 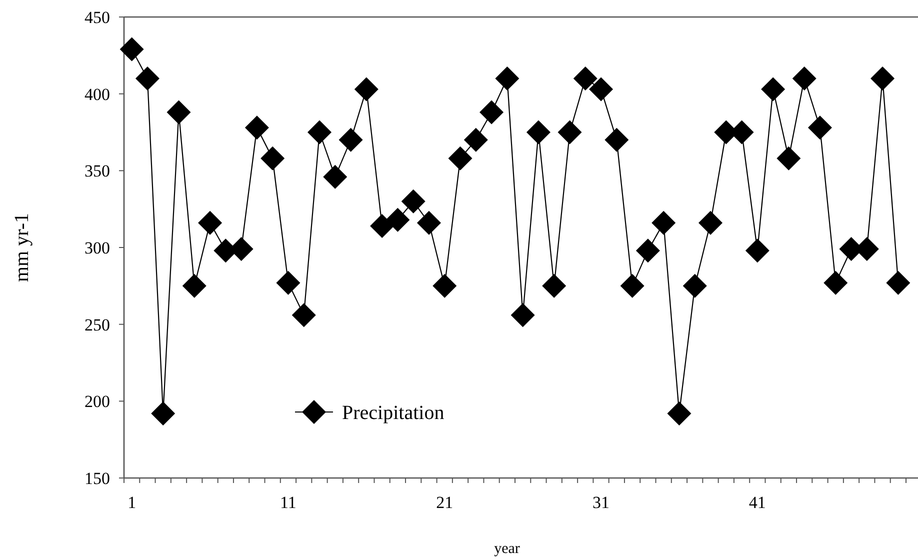 What do you see at coordinates (393, 413) in the screenshot?
I see `legend-label: Precipitation` at bounding box center [393, 413].